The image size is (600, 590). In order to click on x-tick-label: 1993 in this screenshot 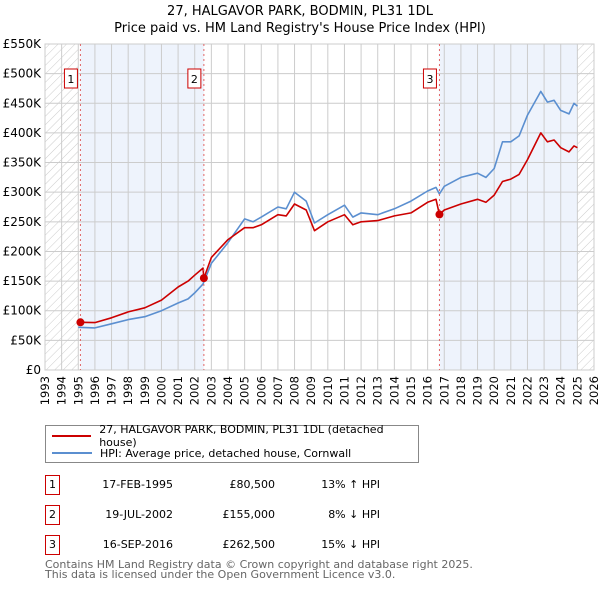, I will do `click(45, 390)`.